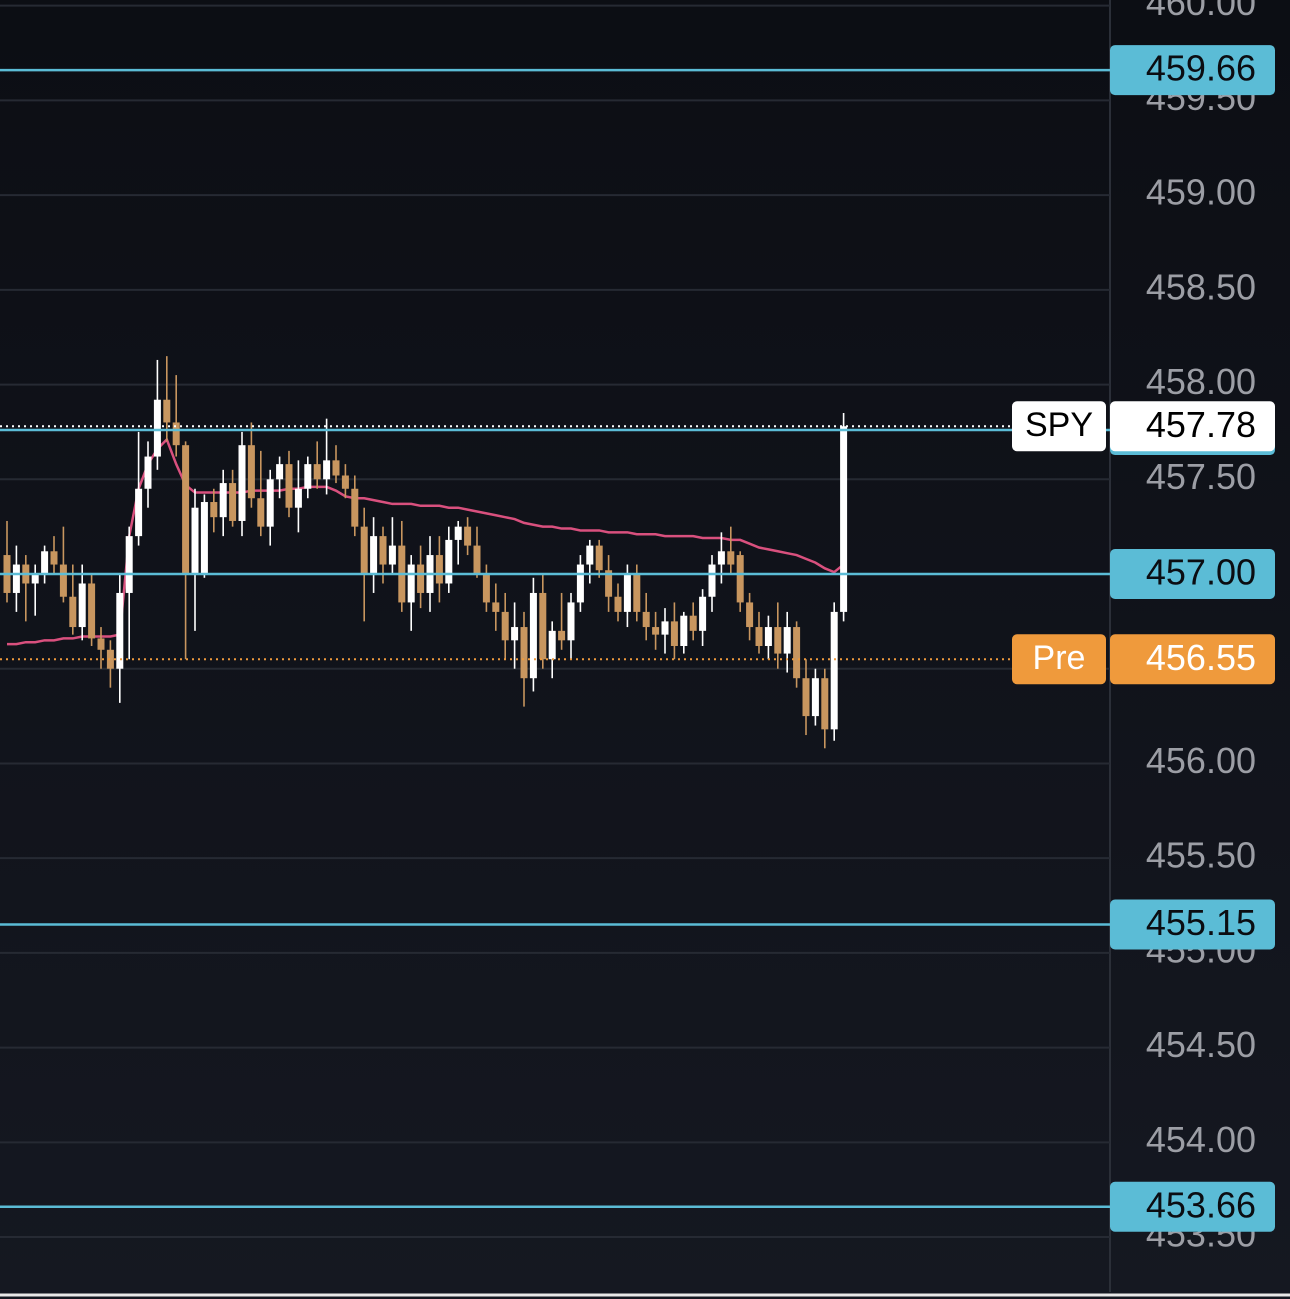 The height and width of the screenshot is (1299, 1290). Describe the element at coordinates (1201, 1044) in the screenshot. I see `y-tick-label: 454.50` at that location.